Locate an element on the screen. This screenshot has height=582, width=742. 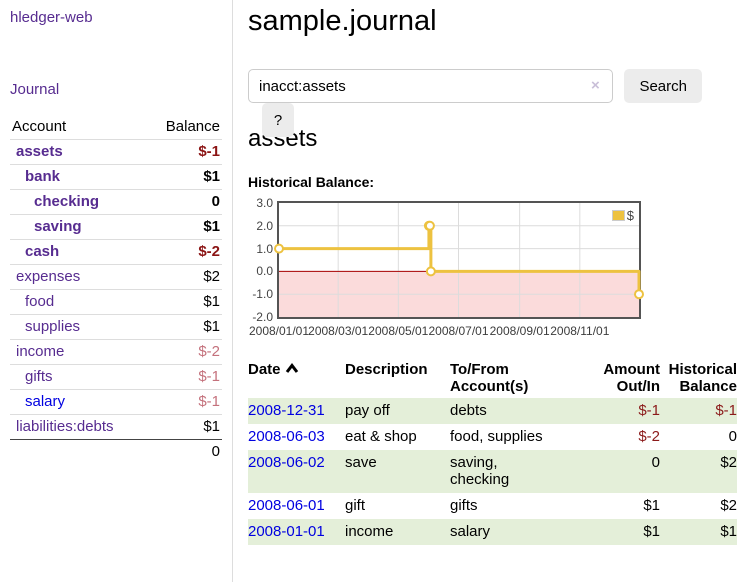
x-axis-tick: 2008/11/01 is located at coordinates (580, 331).